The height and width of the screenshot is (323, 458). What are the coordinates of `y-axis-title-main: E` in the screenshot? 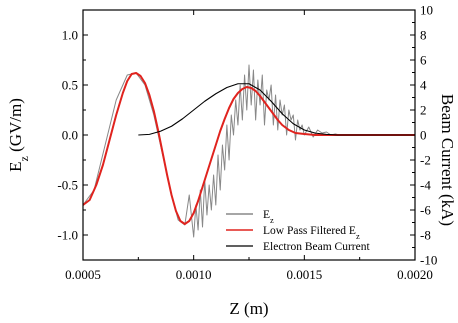 It's located at (15, 167).